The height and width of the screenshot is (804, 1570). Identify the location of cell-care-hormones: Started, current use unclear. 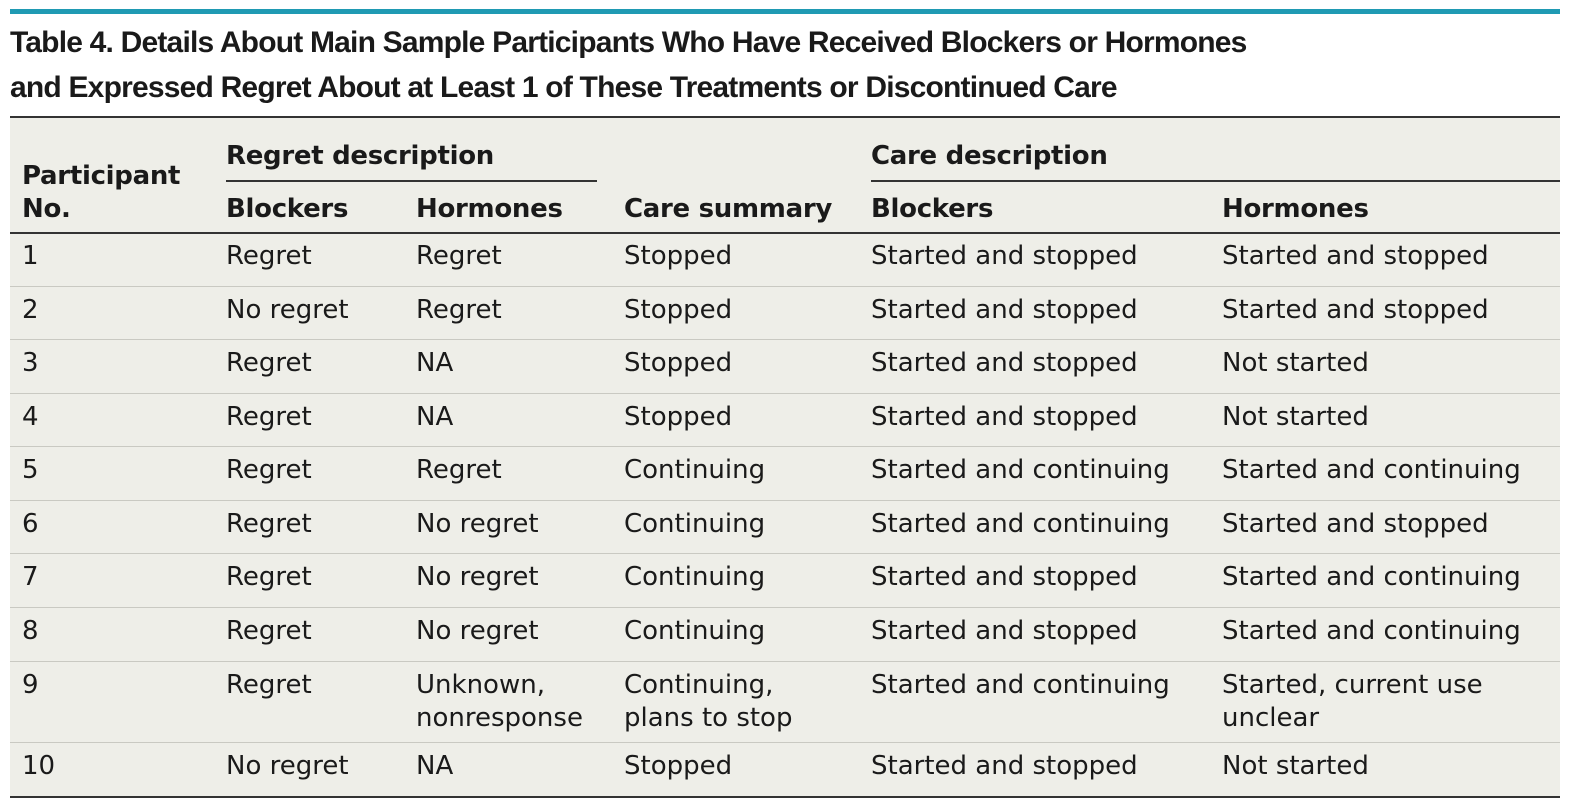
(1352, 701).